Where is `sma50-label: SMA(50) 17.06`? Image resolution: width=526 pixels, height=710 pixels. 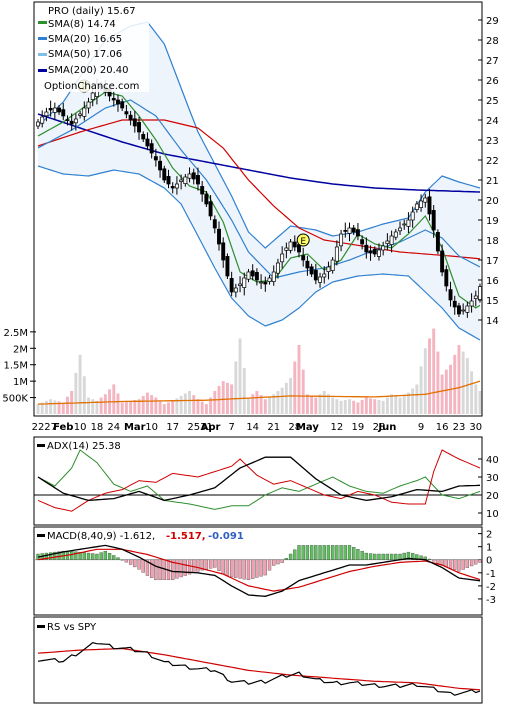 sma50-label: SMA(50) 17.06 is located at coordinates (85, 54).